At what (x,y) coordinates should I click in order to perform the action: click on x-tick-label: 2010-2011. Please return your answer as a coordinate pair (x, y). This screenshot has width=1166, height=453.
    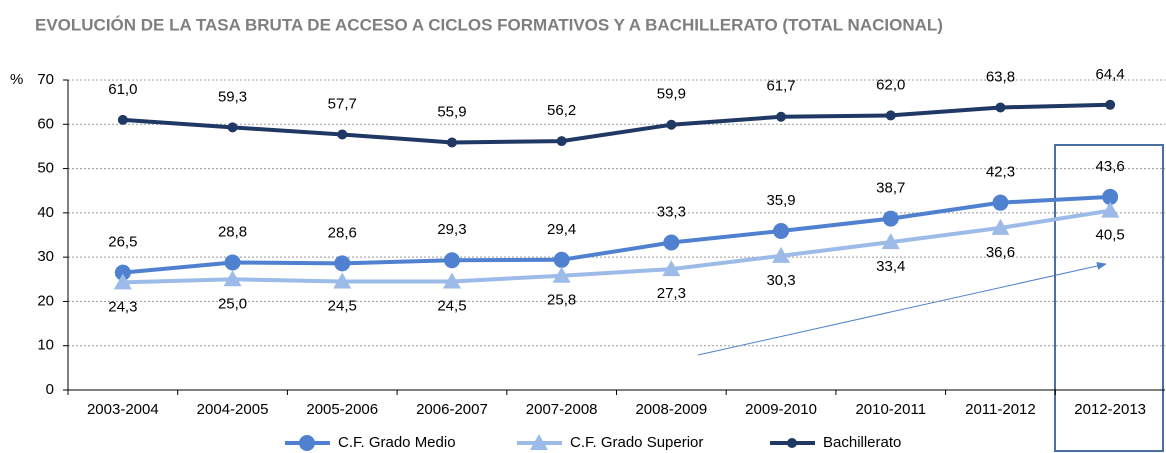
    Looking at the image, I should click on (890, 409).